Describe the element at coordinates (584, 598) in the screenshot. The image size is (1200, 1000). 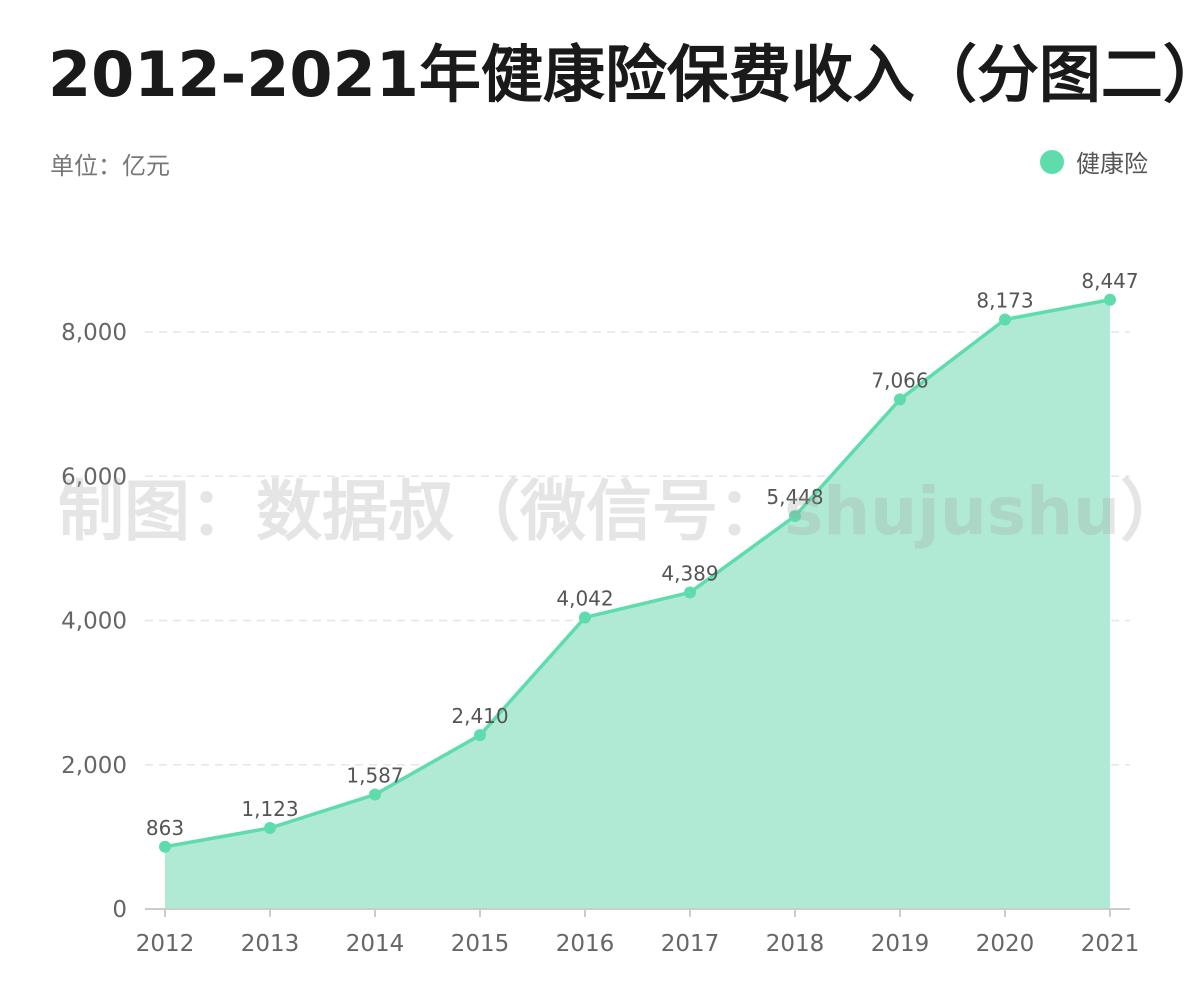
I see `data-label: 4,042` at that location.